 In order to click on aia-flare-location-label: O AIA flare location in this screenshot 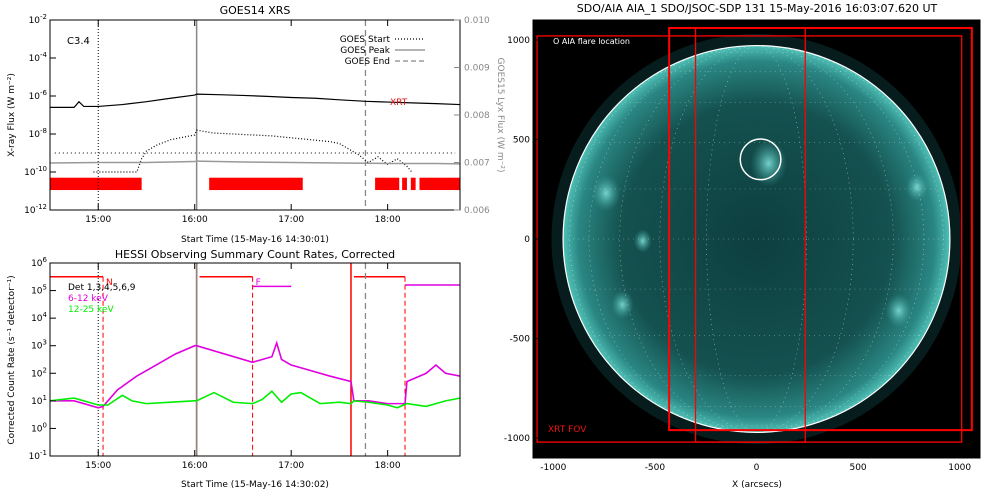, I will do `click(591, 41)`.